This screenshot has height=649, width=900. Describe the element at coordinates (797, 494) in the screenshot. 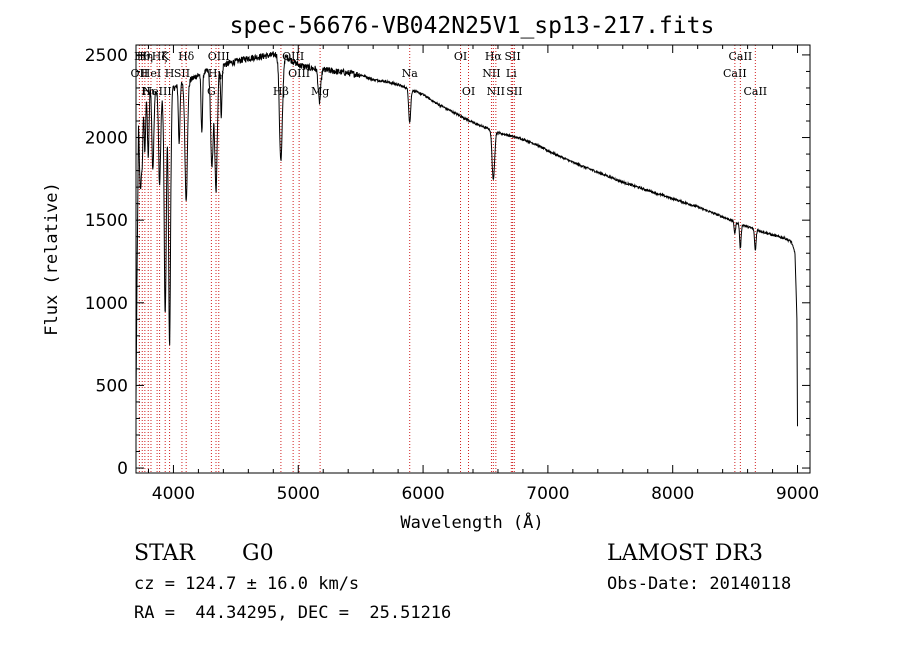

I see `x-tick-label-5: 9000` at that location.